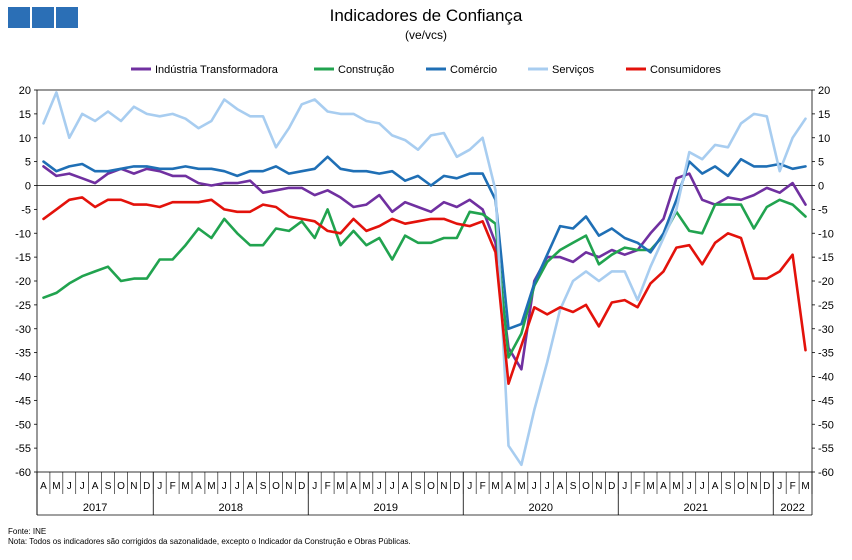 This screenshot has height=560, width=852. I want to click on legend-label: Indústria Transformadora, so click(217, 70).